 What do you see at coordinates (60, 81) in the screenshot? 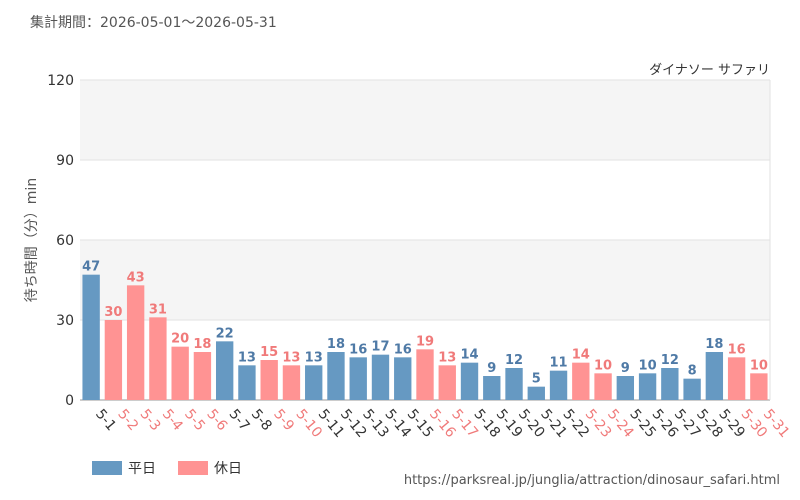
I see `y-tick-label: 120` at bounding box center [60, 81].